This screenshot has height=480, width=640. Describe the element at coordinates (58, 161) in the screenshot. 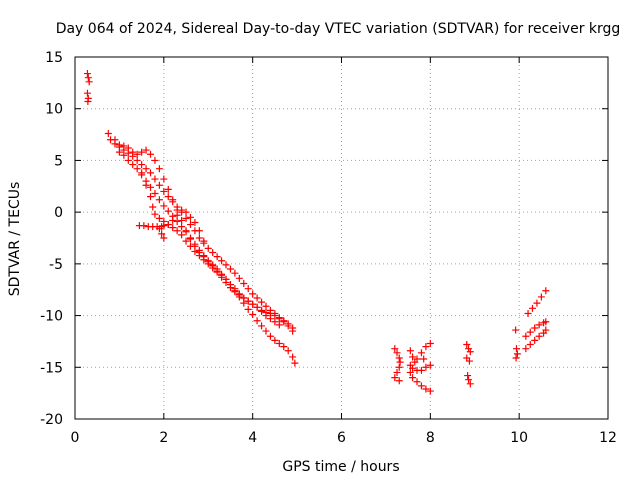

I see `y-tick-label: 5` at that location.